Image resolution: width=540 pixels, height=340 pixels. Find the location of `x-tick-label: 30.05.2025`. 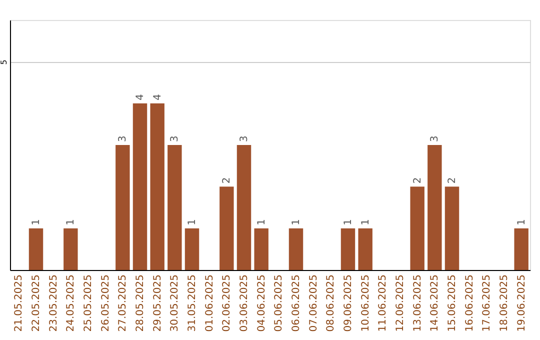

x-tick-label: 30.05.2025 is located at coordinates (175, 303).